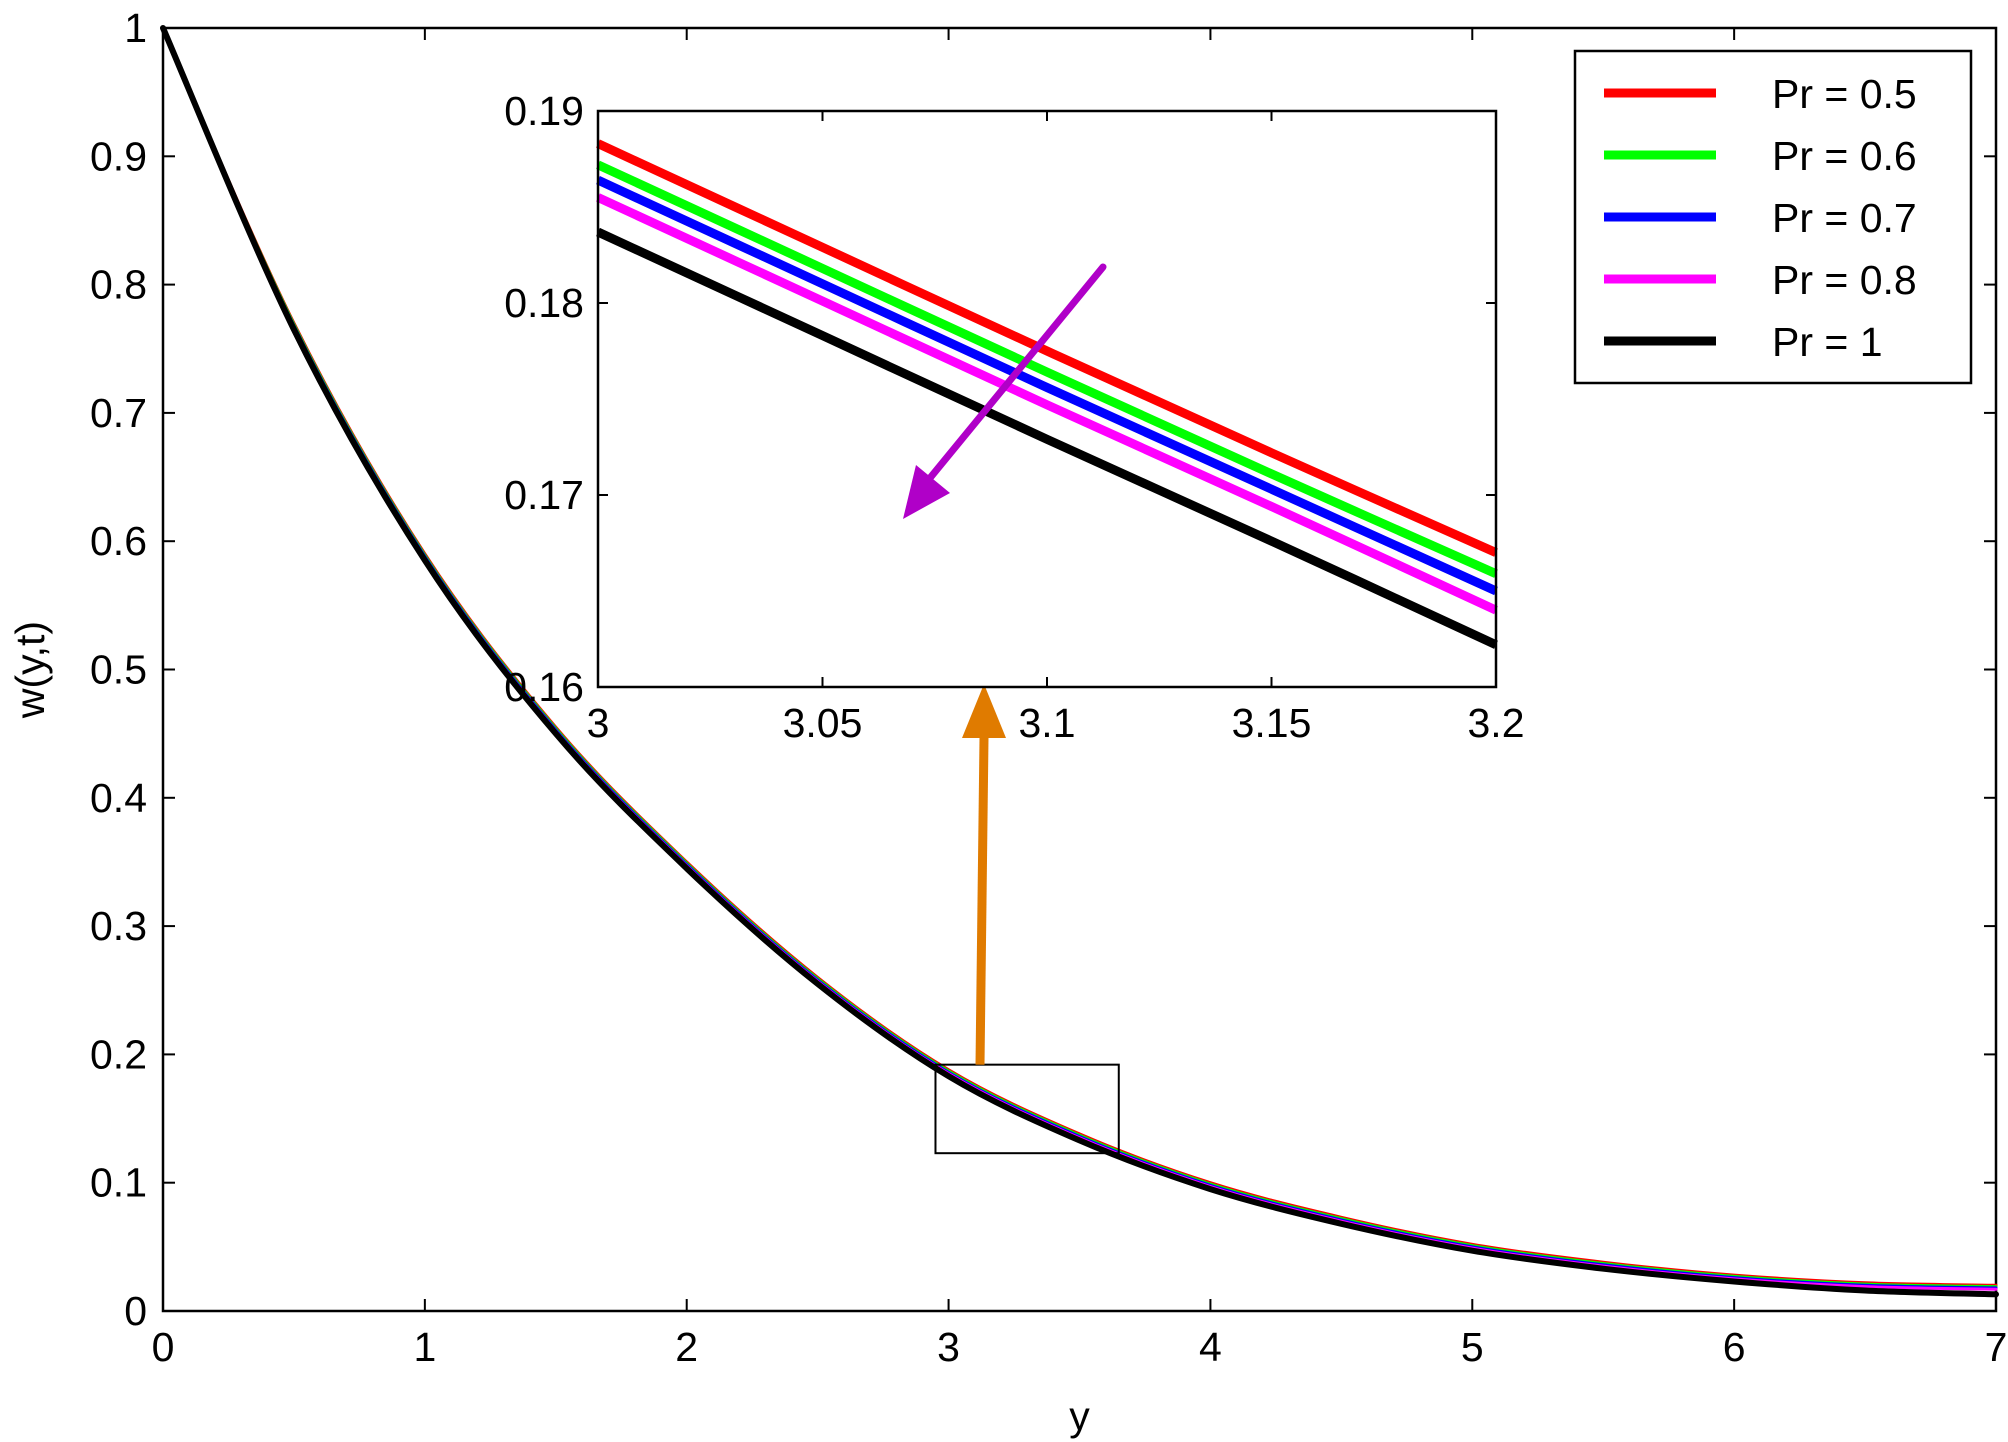 The image size is (2008, 1442). I want to click on zoom-arrow-head, so click(984, 711).